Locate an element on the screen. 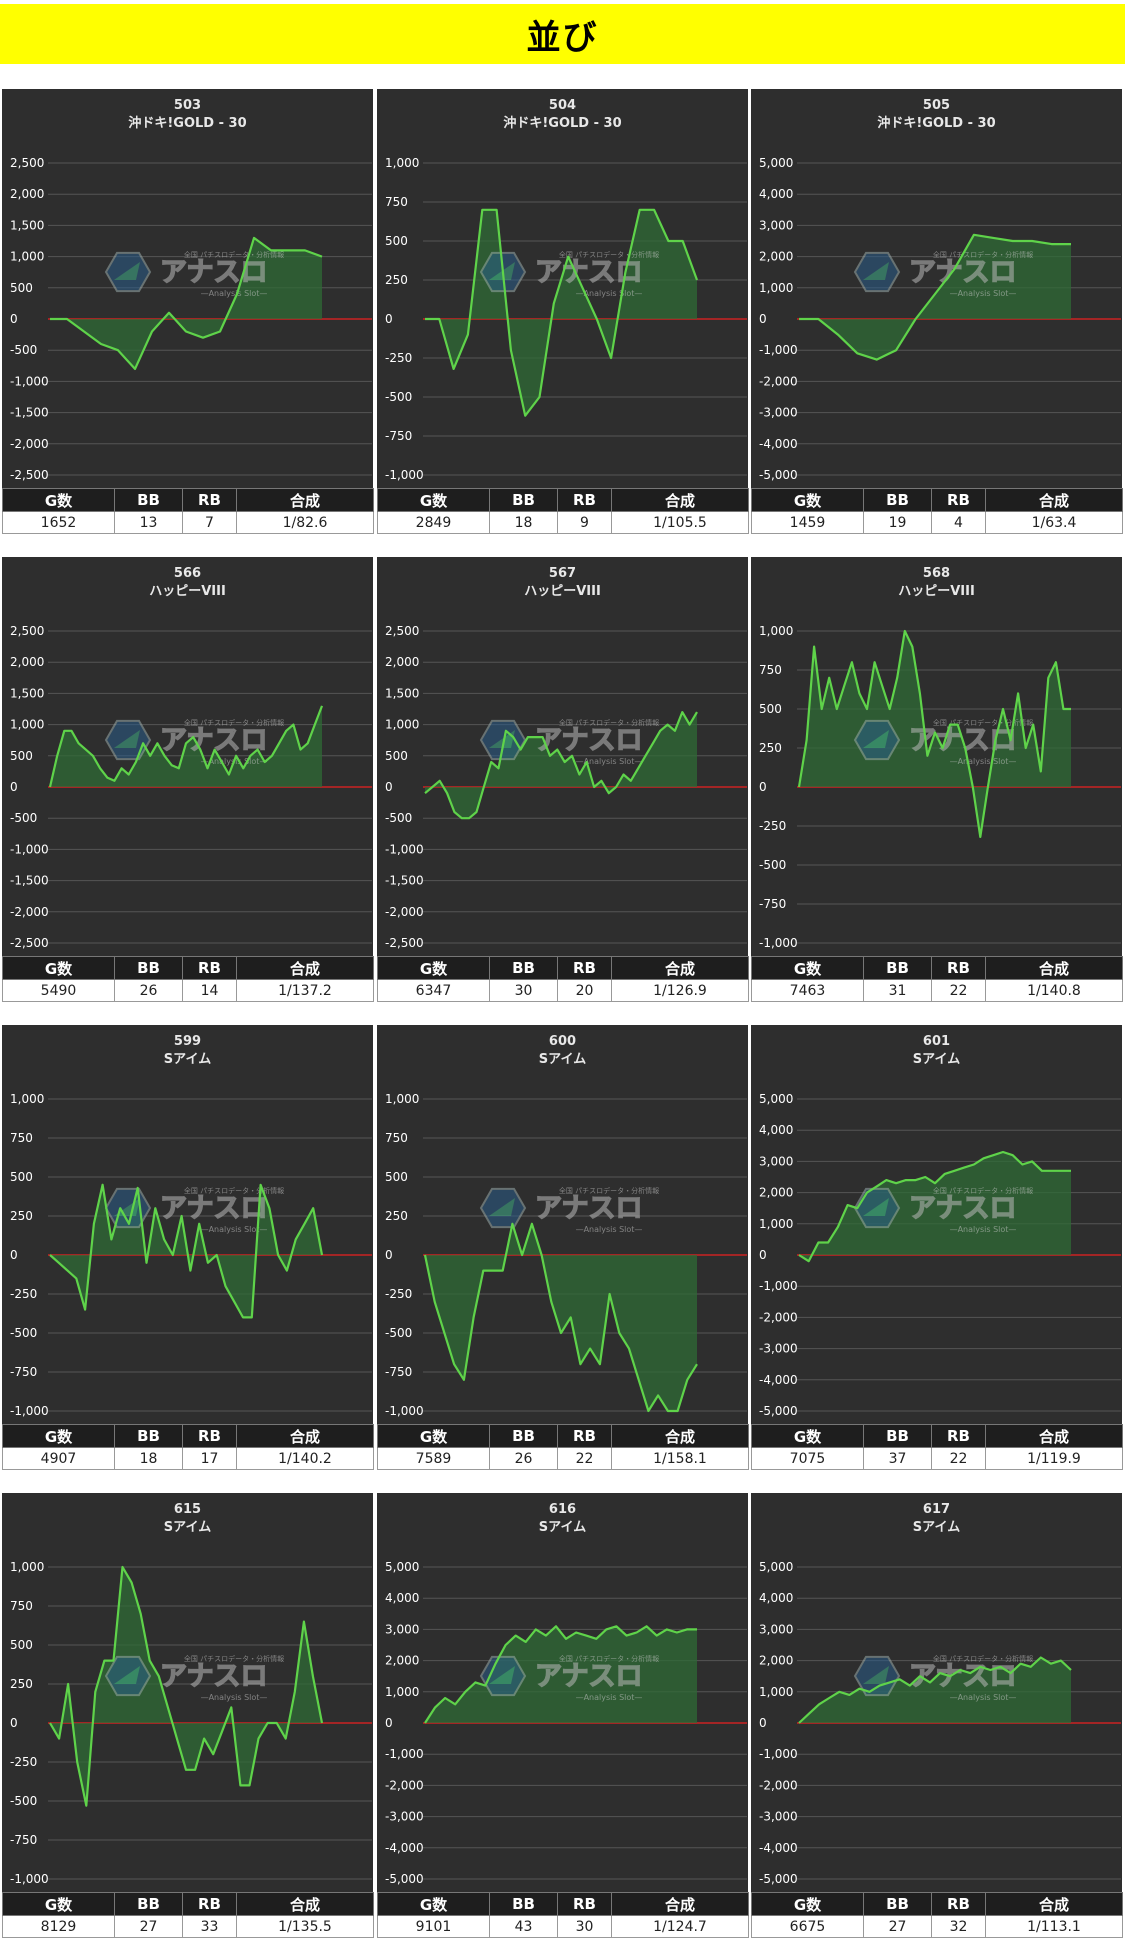 The image size is (1125, 1940). y-tick-label: -750 is located at coordinates (23, 1840).